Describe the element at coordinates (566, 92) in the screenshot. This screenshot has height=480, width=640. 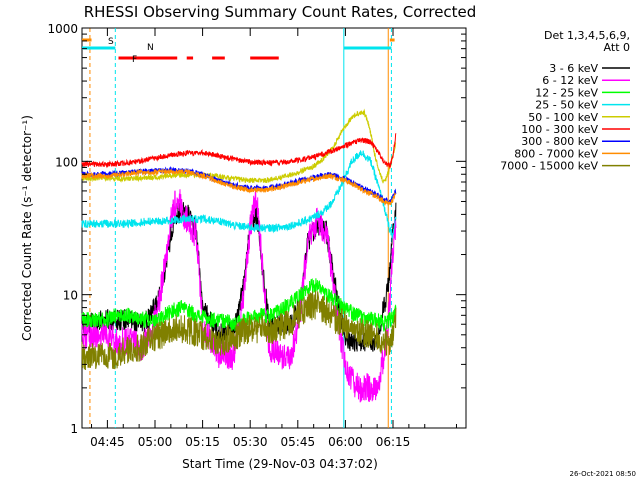
I see `legend-label: 12 - 25 keV` at that location.